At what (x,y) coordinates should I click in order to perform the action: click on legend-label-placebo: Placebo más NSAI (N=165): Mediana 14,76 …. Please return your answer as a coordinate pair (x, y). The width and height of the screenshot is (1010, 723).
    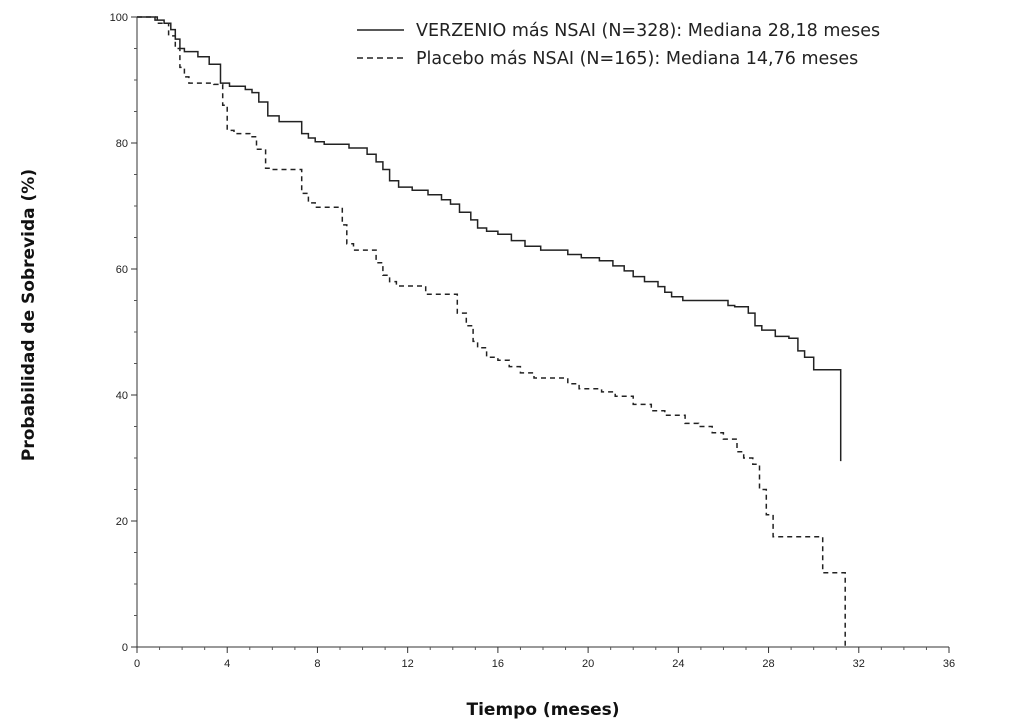
    Looking at the image, I should click on (637, 59).